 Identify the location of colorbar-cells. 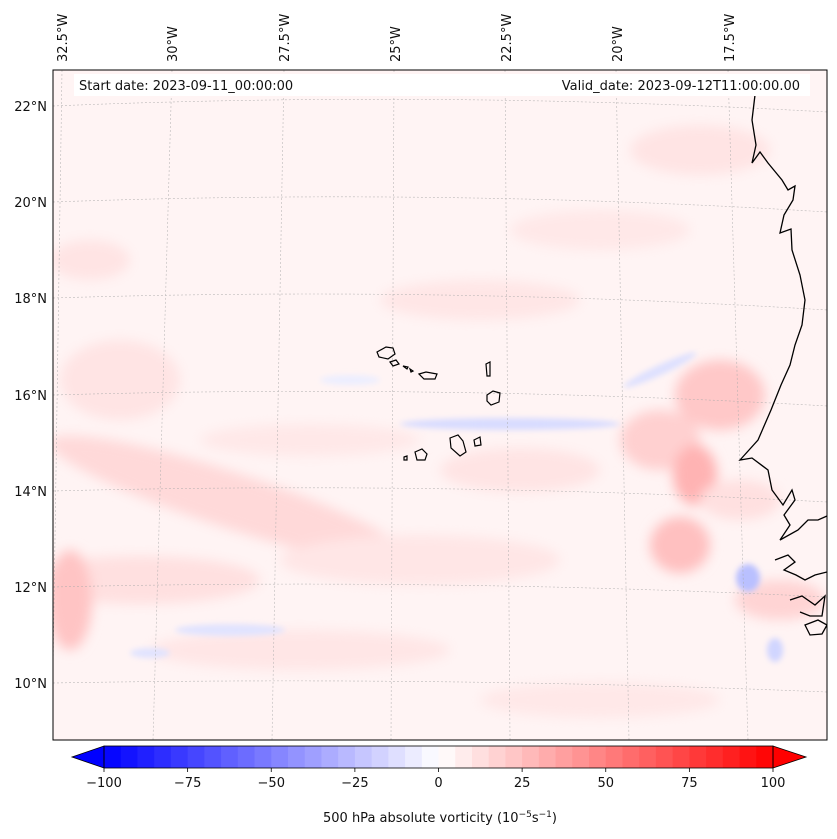
(439, 757).